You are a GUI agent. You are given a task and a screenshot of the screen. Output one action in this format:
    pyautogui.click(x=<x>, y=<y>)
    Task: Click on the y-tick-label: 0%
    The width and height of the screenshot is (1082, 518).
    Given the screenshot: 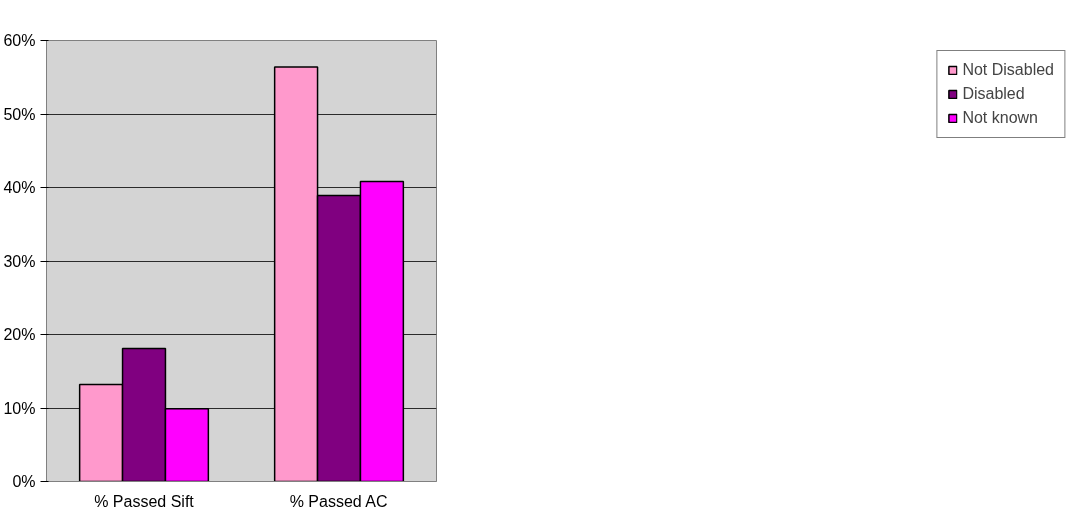 What is the action you would take?
    pyautogui.click(x=24, y=481)
    